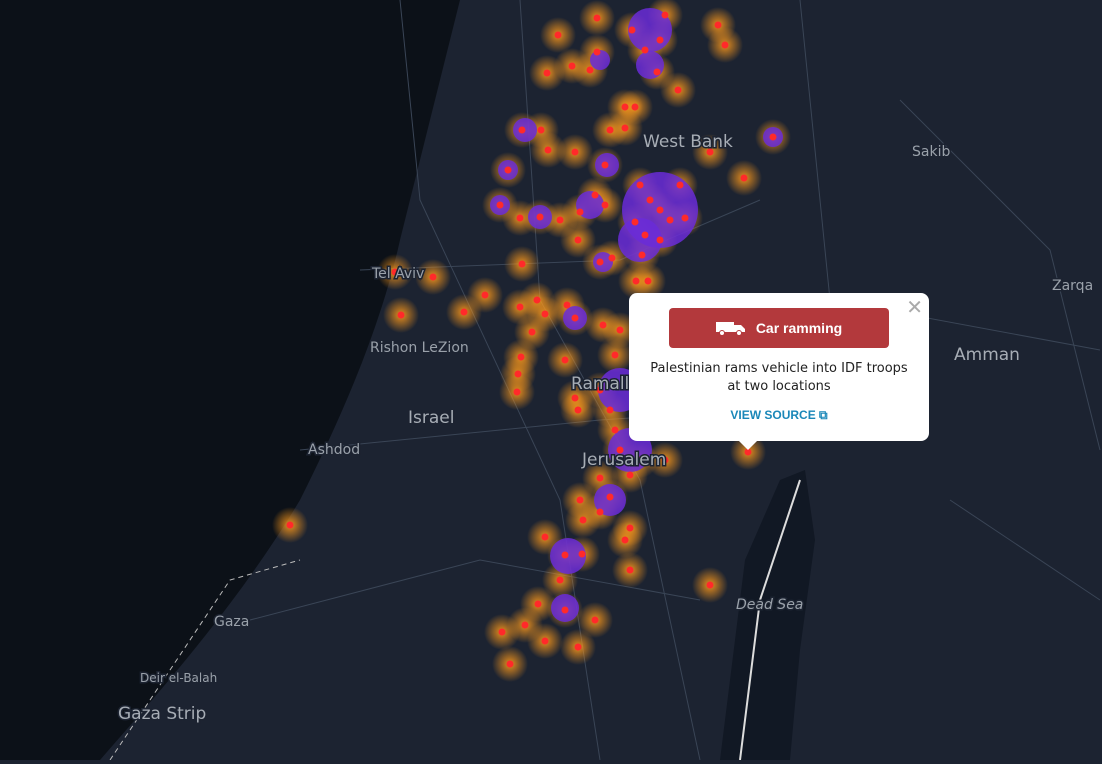 This screenshot has width=1102, height=764. What do you see at coordinates (688, 142) in the screenshot?
I see `place-label: West Bank` at bounding box center [688, 142].